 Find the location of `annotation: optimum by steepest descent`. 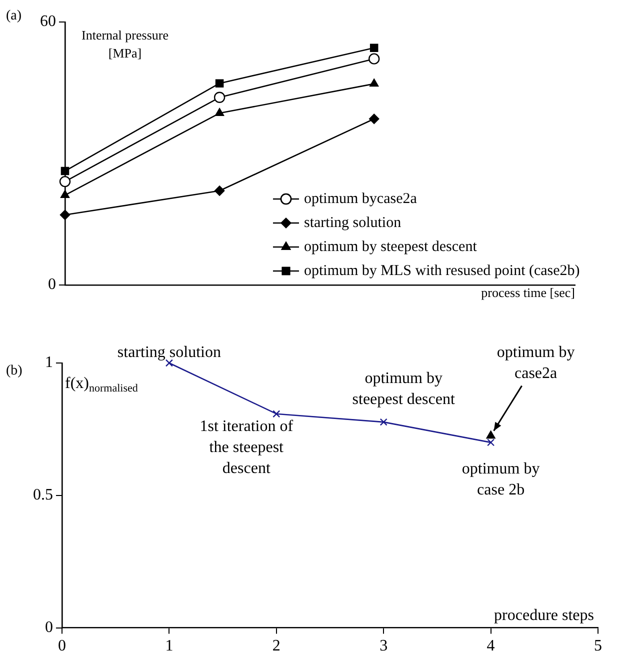

annotation: optimum by steepest descent is located at coordinates (404, 389).